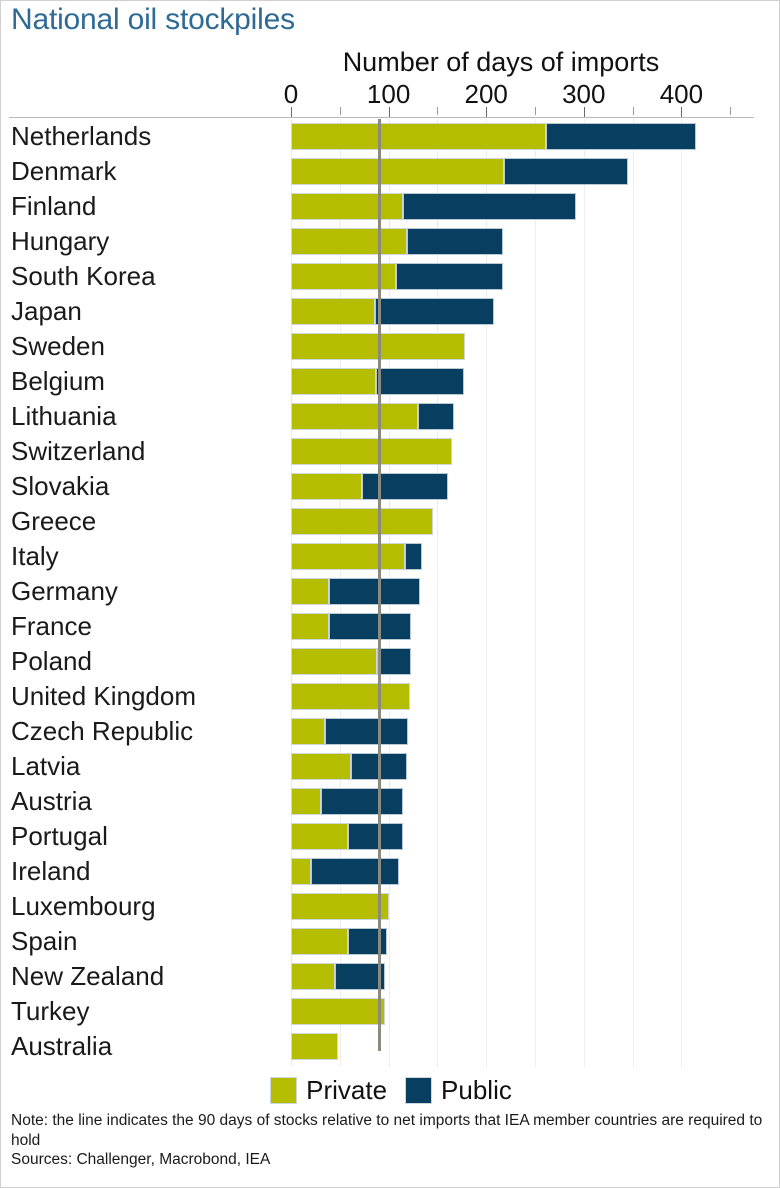 This screenshot has width=780, height=1188. What do you see at coordinates (88, 976) in the screenshot?
I see `category-label: New Zealand` at bounding box center [88, 976].